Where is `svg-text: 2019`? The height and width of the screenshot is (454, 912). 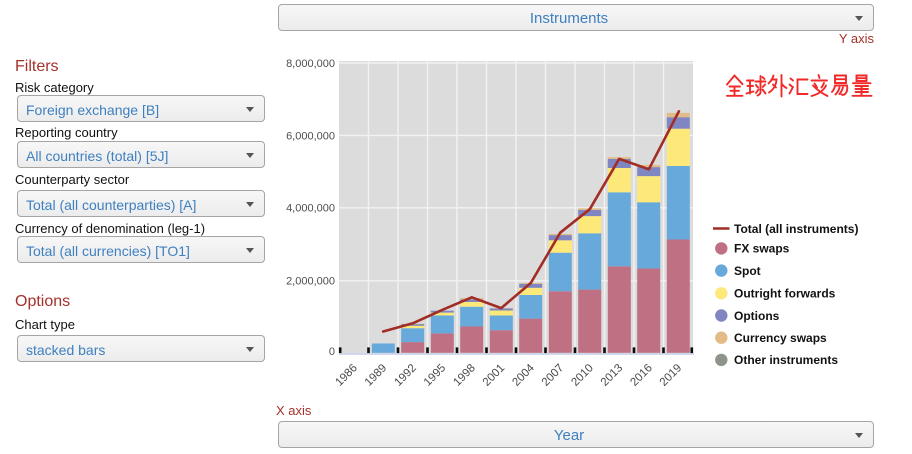 svg-text: 2019 is located at coordinates (671, 375).